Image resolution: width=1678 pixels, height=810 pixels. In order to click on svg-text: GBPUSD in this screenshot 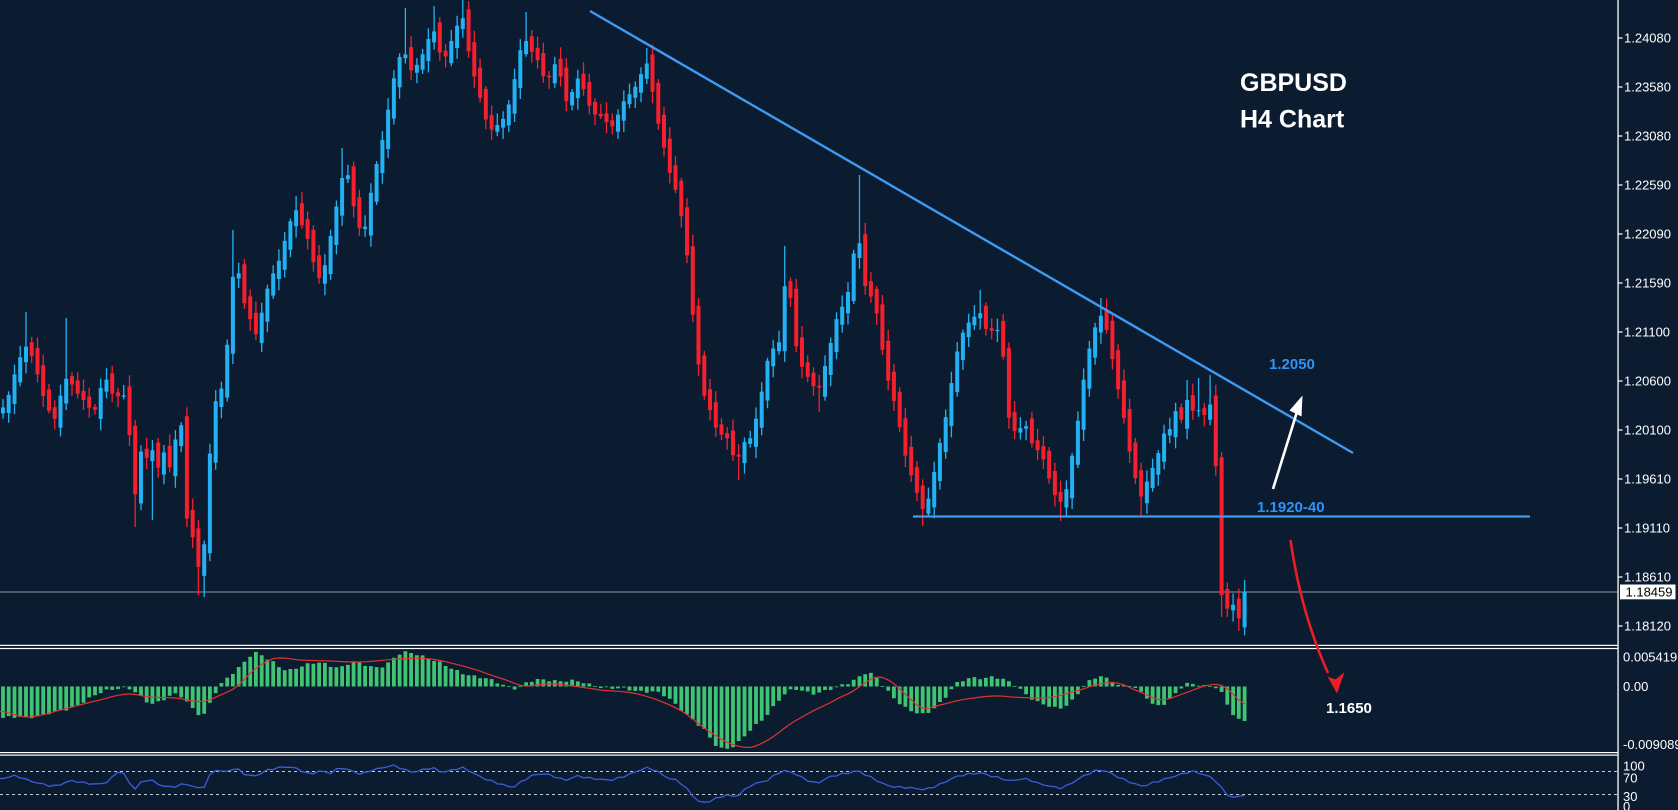, I will do `click(1293, 83)`.